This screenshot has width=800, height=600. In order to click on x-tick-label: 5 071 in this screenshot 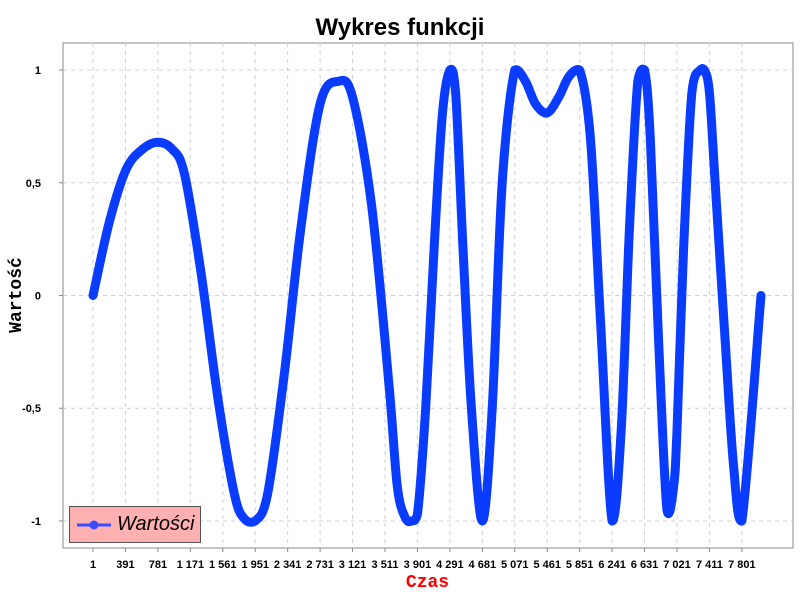, I will do `click(515, 565)`.